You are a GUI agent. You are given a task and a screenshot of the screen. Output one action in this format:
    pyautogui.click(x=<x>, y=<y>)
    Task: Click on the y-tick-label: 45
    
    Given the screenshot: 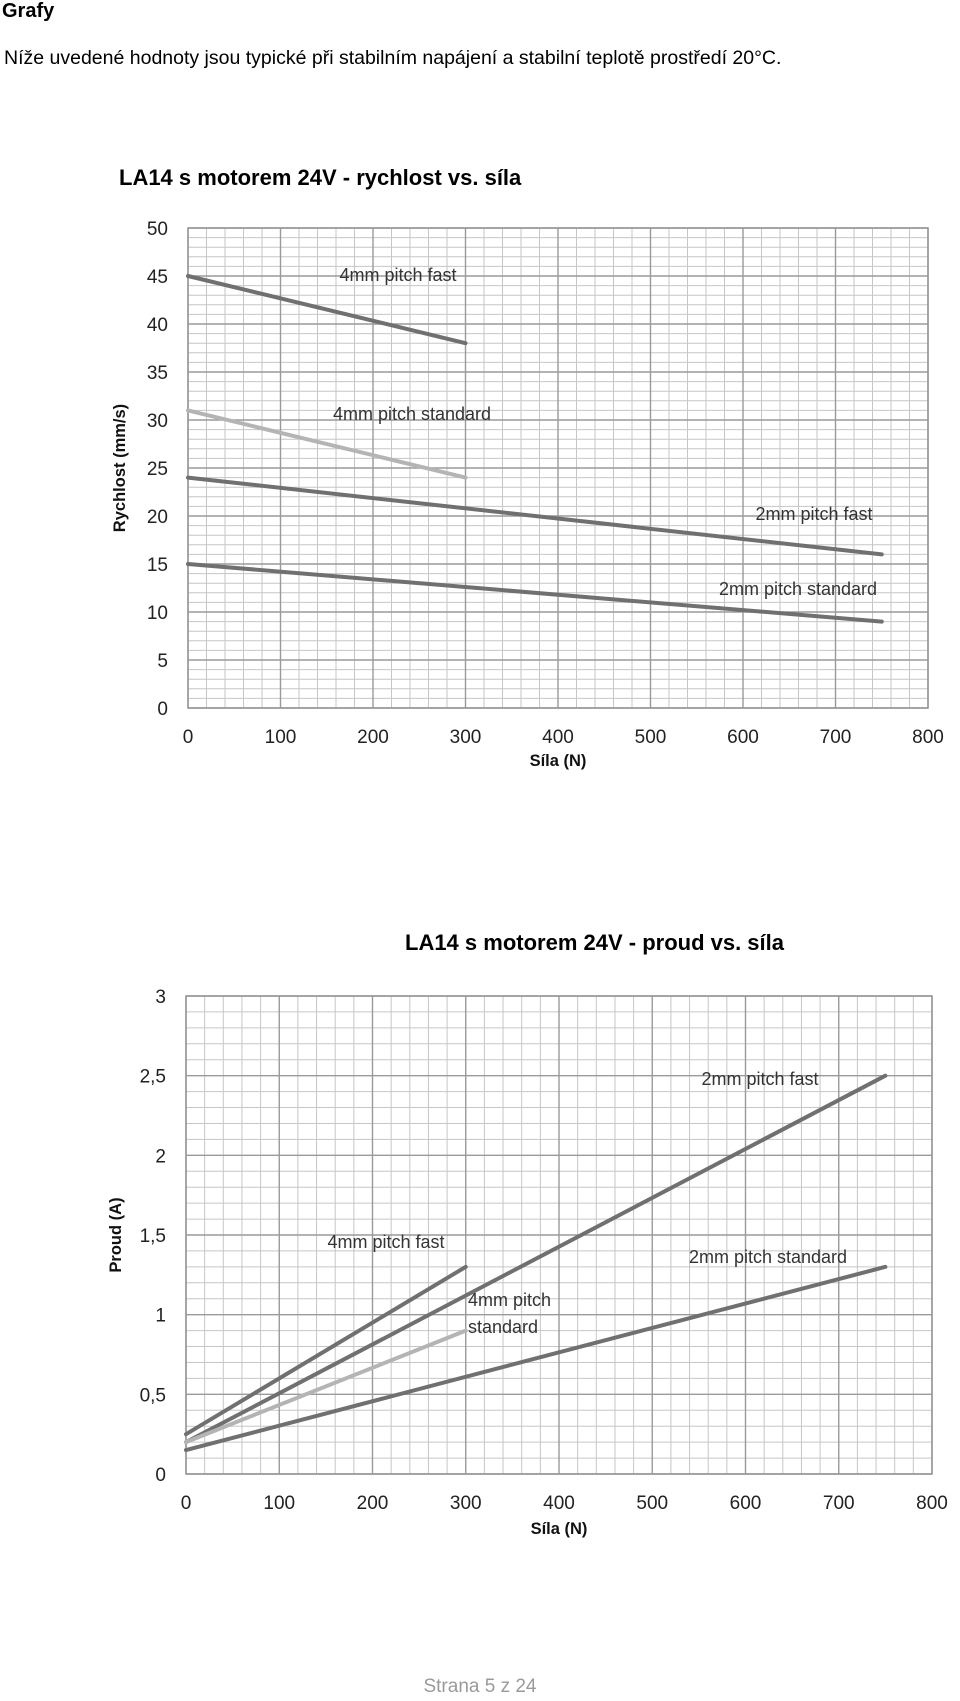 What is the action you would take?
    pyautogui.click(x=157, y=277)
    